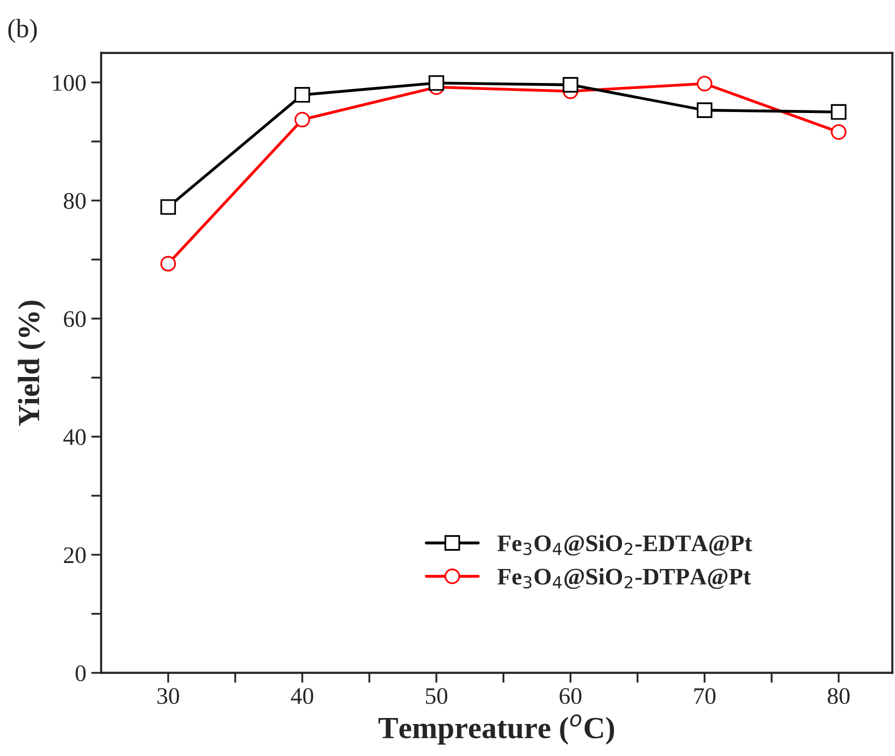  I want to click on legend-label: Fe$_{3}$O$_{4}$@SiO$_{2}$-DTPA@Pt, so click(624, 578).